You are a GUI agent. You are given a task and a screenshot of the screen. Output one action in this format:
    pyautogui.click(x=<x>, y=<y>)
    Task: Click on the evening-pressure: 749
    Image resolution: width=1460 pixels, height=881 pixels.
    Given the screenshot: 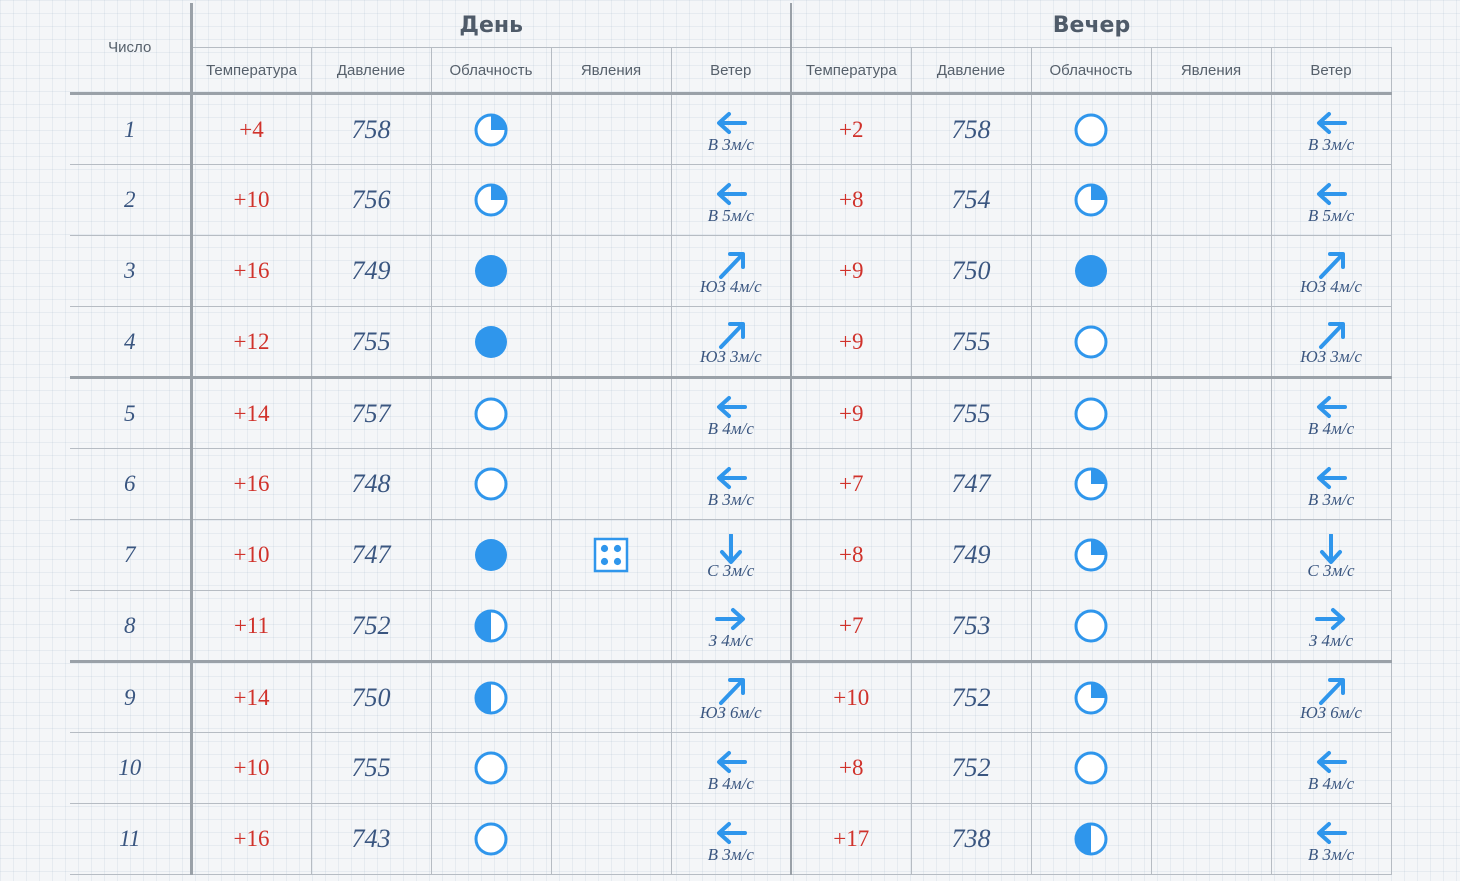 What is the action you would take?
    pyautogui.click(x=971, y=555)
    